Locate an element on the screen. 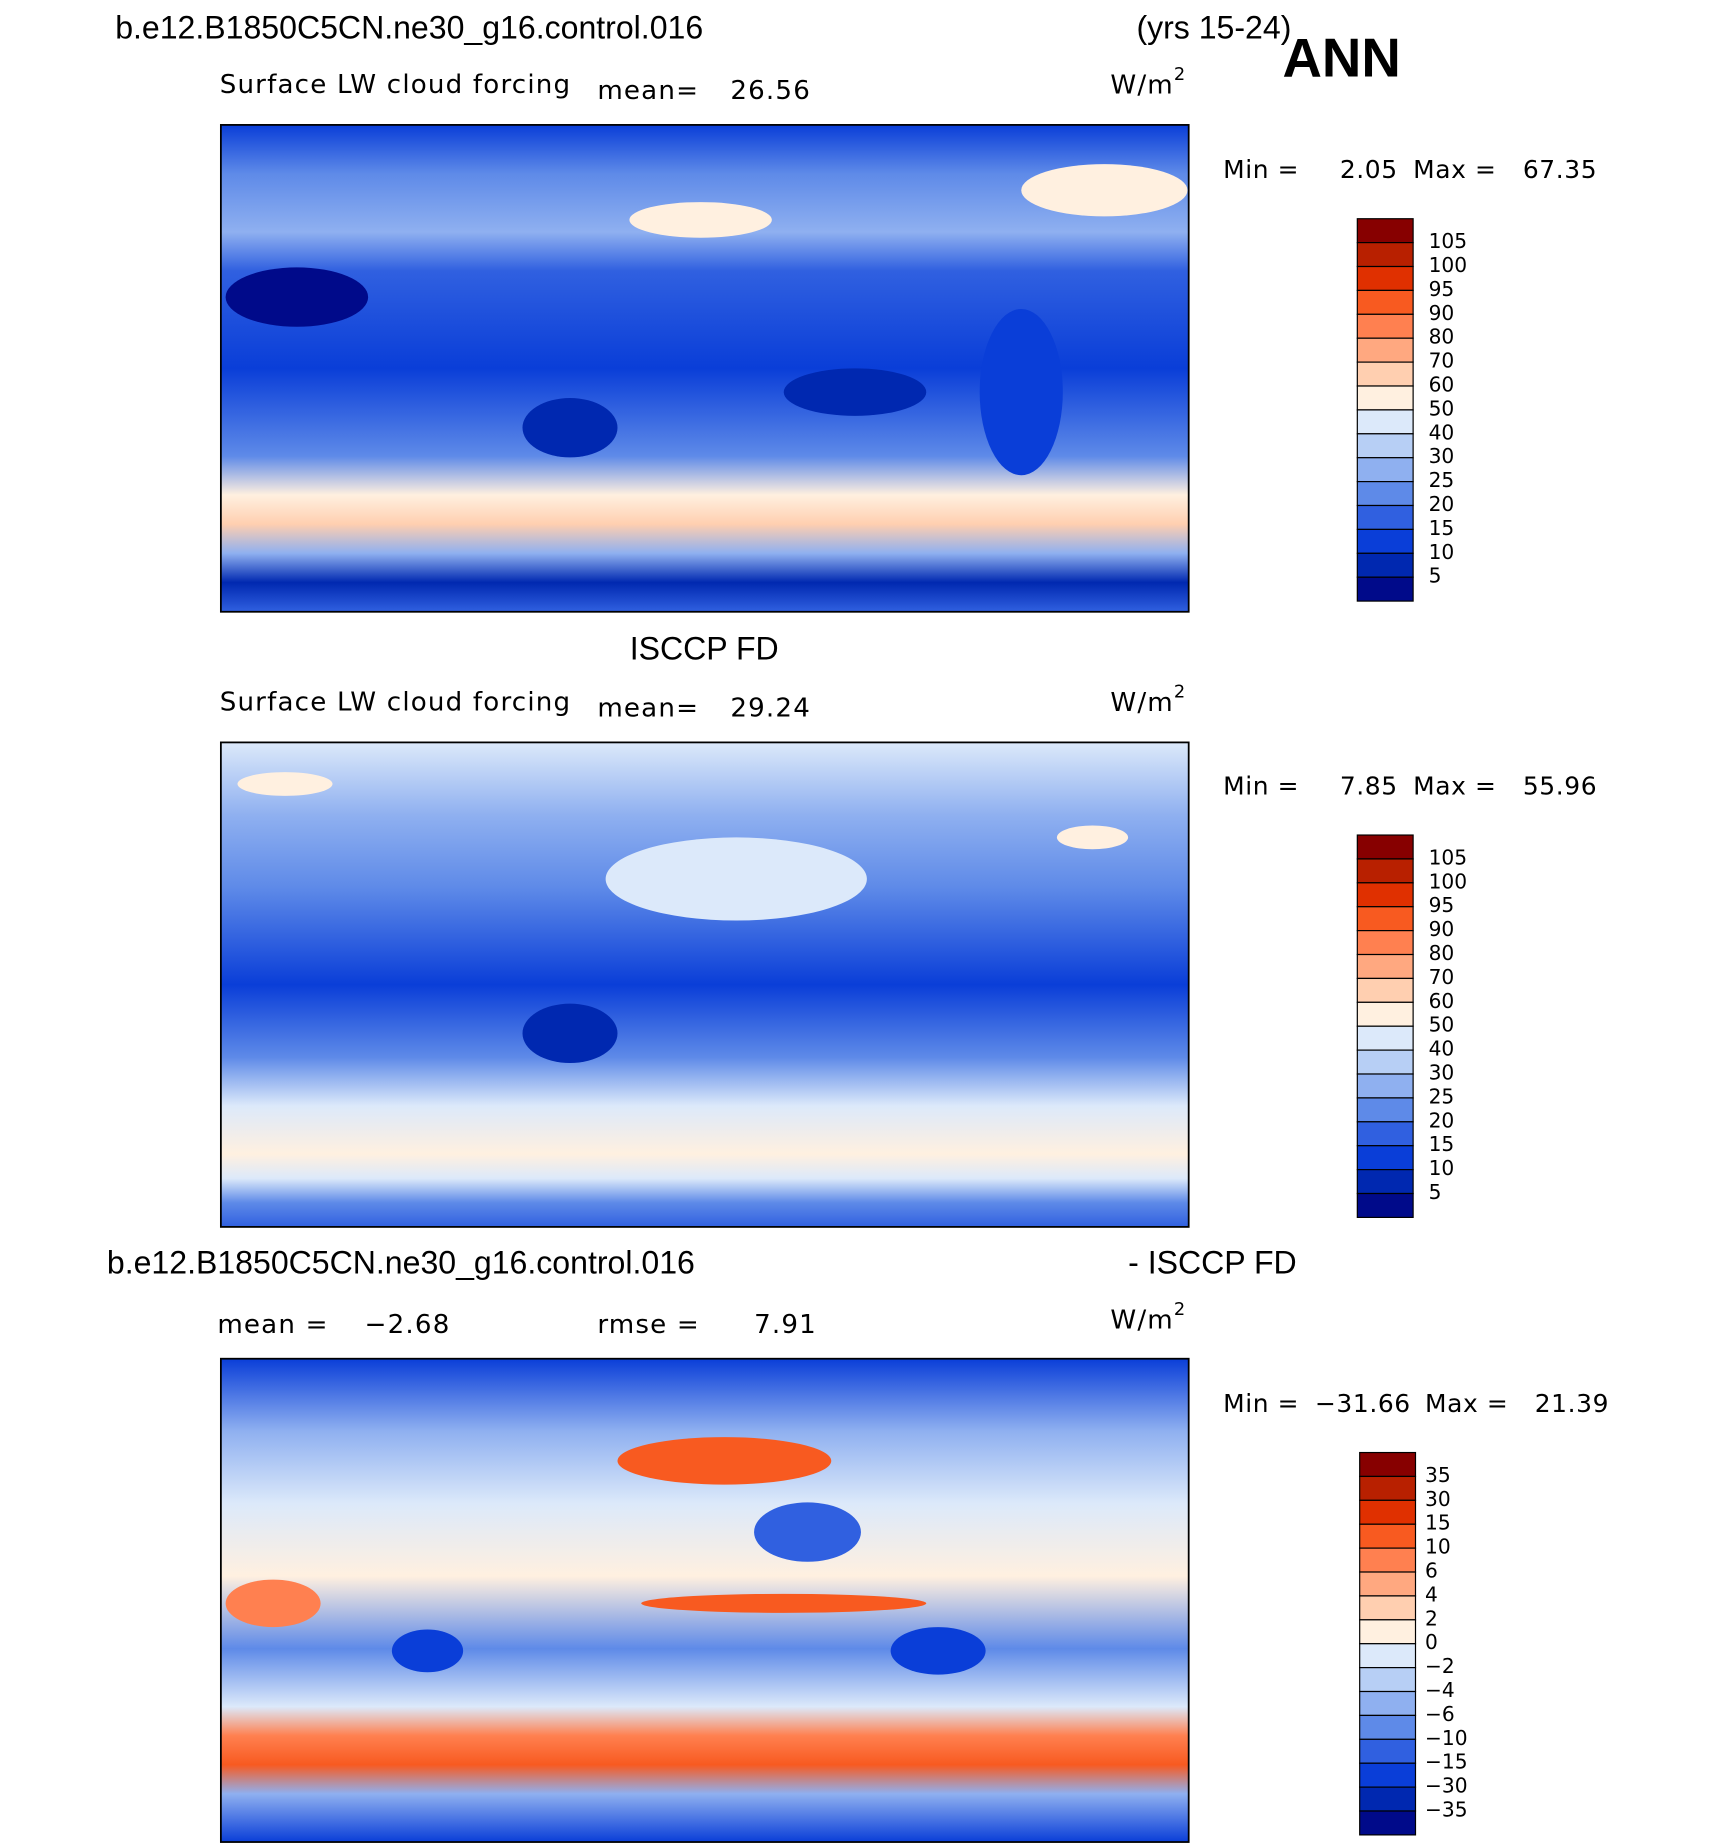  case-title: b.e12.B1850C5CN.ne30_g16.control.016 is located at coordinates (409, 27).